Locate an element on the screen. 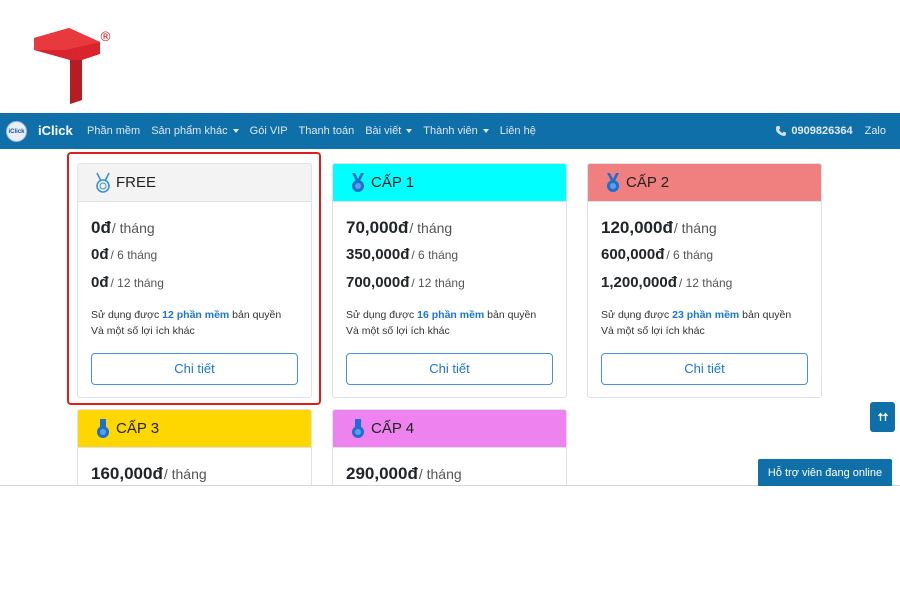  brand-logo-icon: iClick is located at coordinates (16, 131).